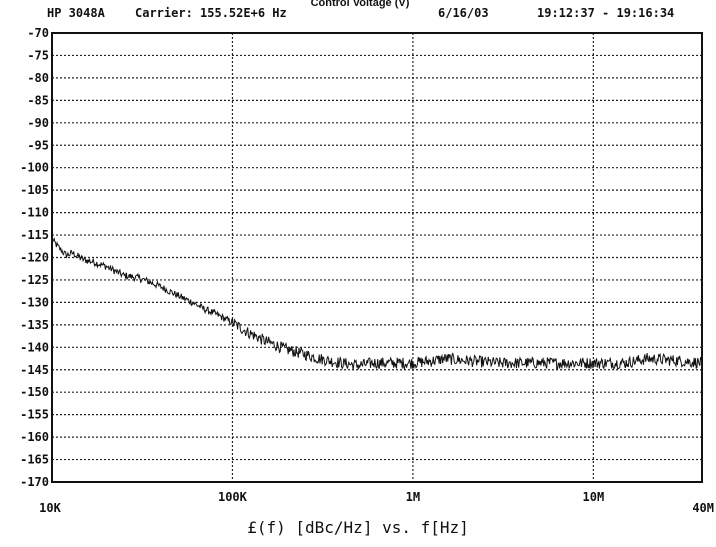  I want to click on x-tick-label: 10K, so click(50, 508).